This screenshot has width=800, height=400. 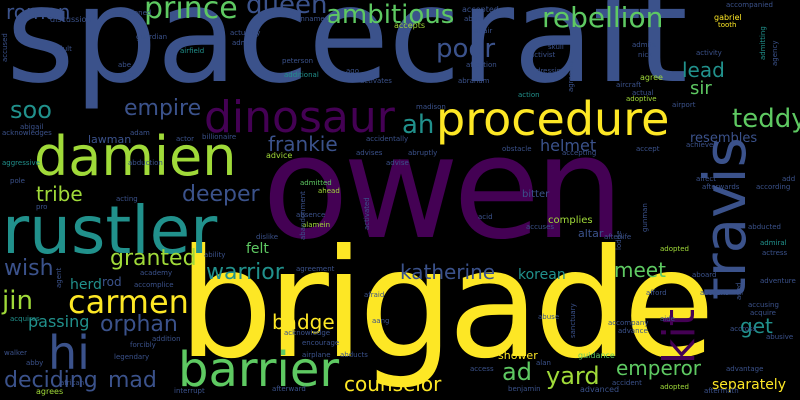 What do you see at coordinates (627, 383) in the screenshot?
I see `cloud-word: accident` at bounding box center [627, 383].